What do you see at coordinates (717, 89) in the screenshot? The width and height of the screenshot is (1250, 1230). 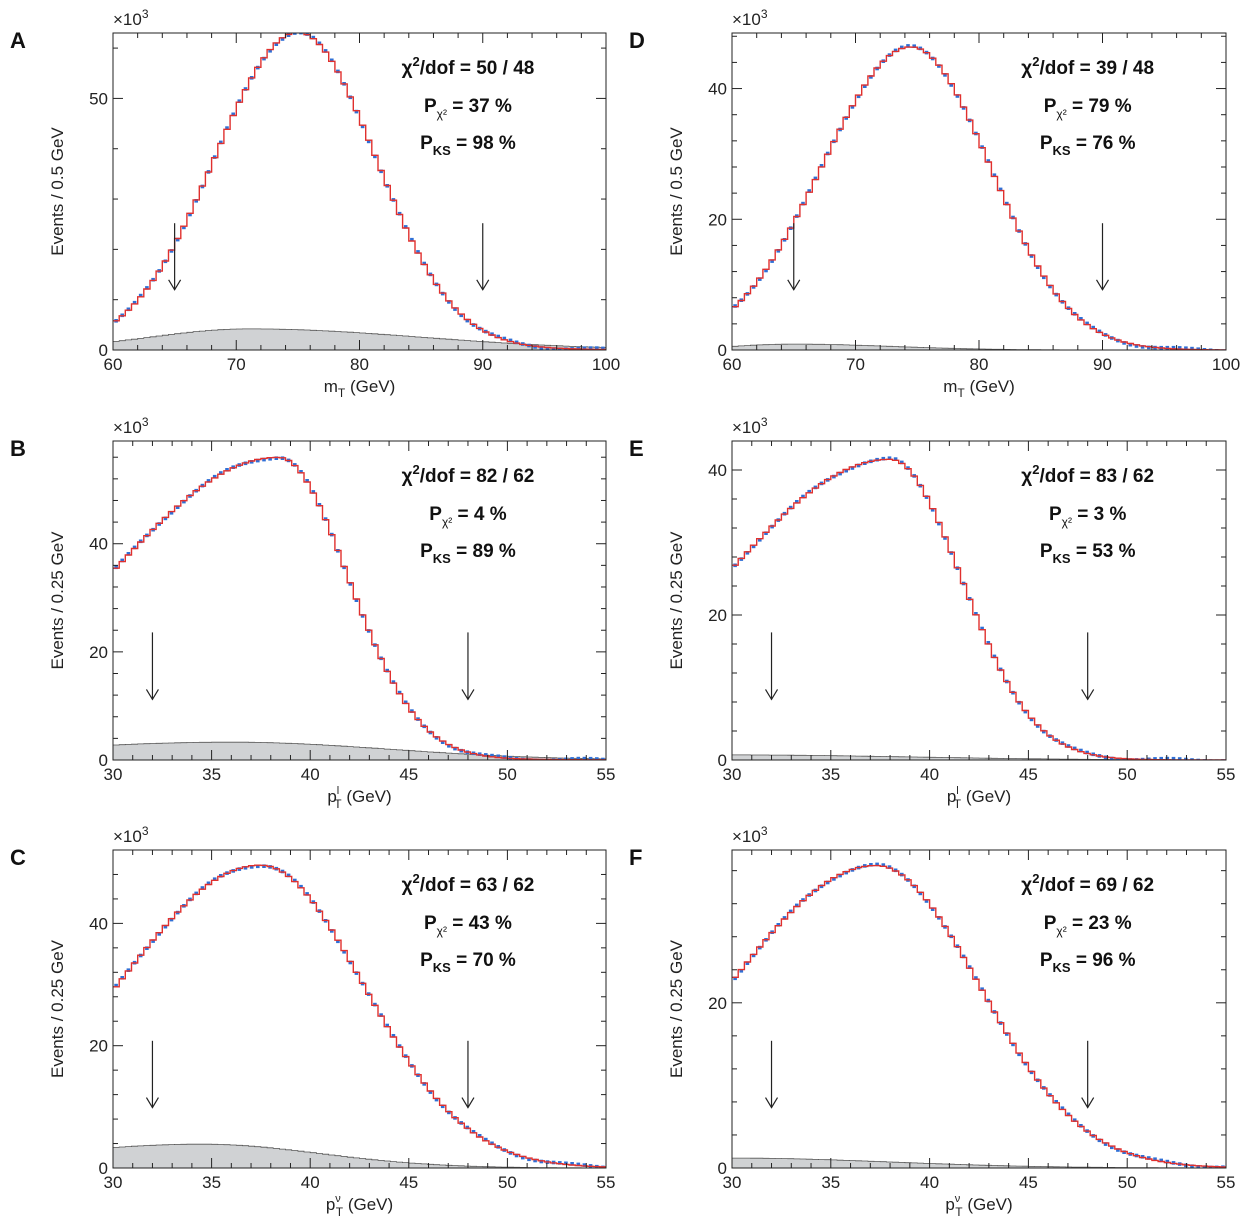 I see `y-tick-label: 40` at bounding box center [717, 89].